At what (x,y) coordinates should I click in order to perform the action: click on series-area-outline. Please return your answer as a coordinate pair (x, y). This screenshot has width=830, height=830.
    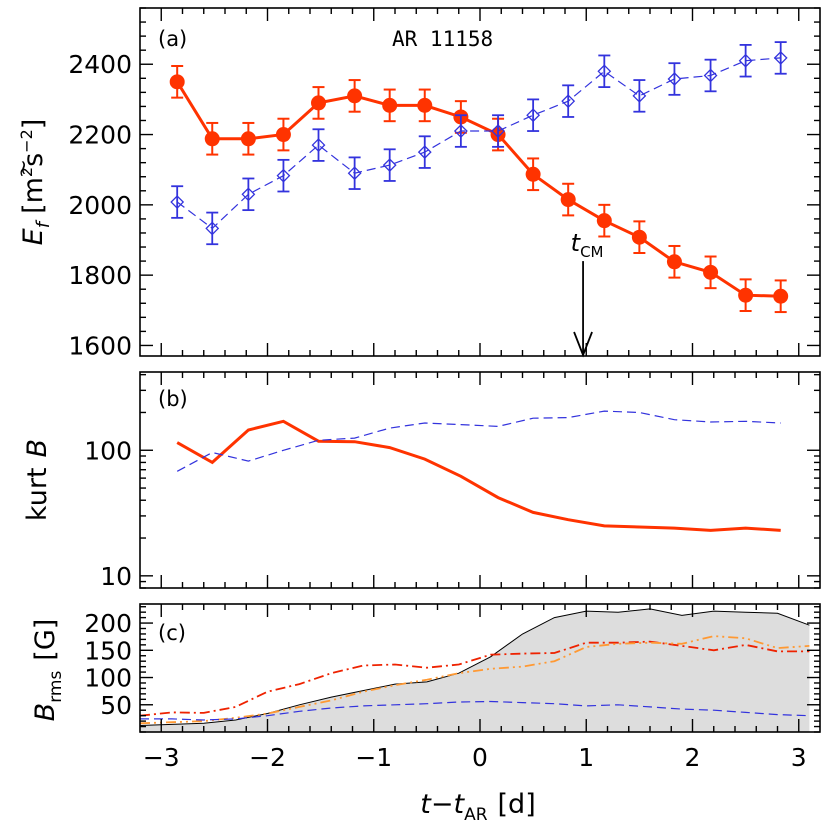
    Looking at the image, I should click on (475, 667).